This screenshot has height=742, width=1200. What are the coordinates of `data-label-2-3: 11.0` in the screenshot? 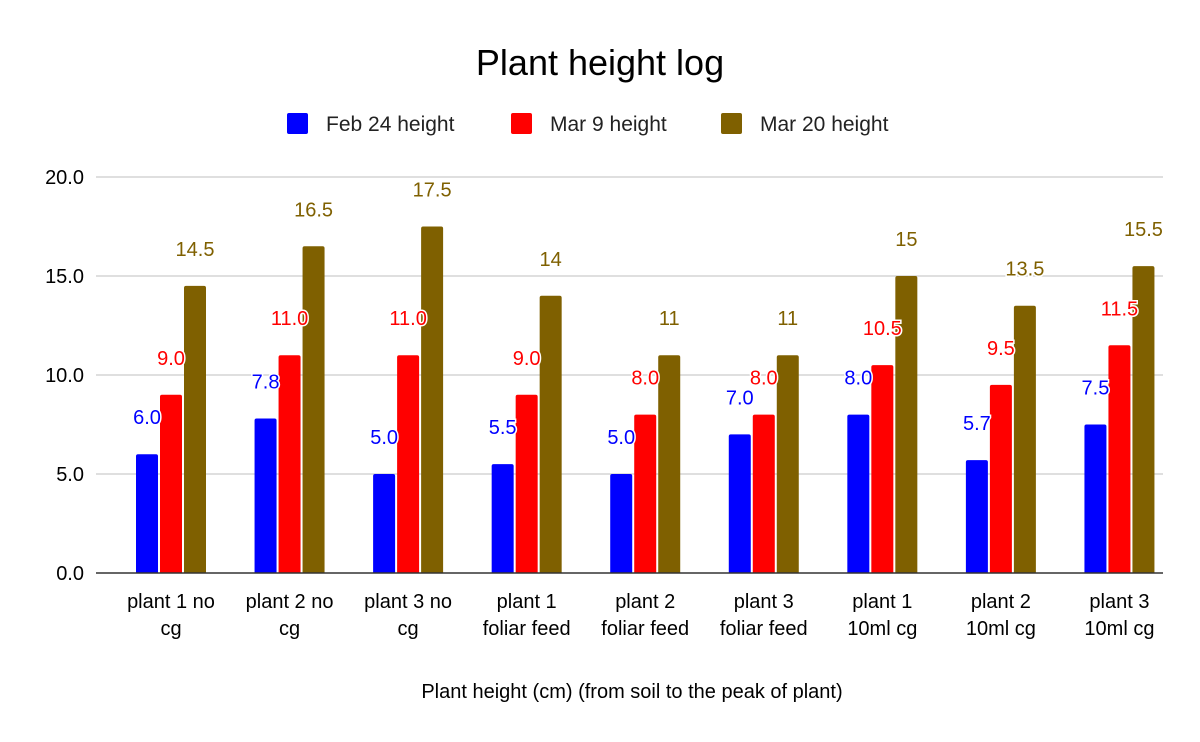 It's located at (407, 319).